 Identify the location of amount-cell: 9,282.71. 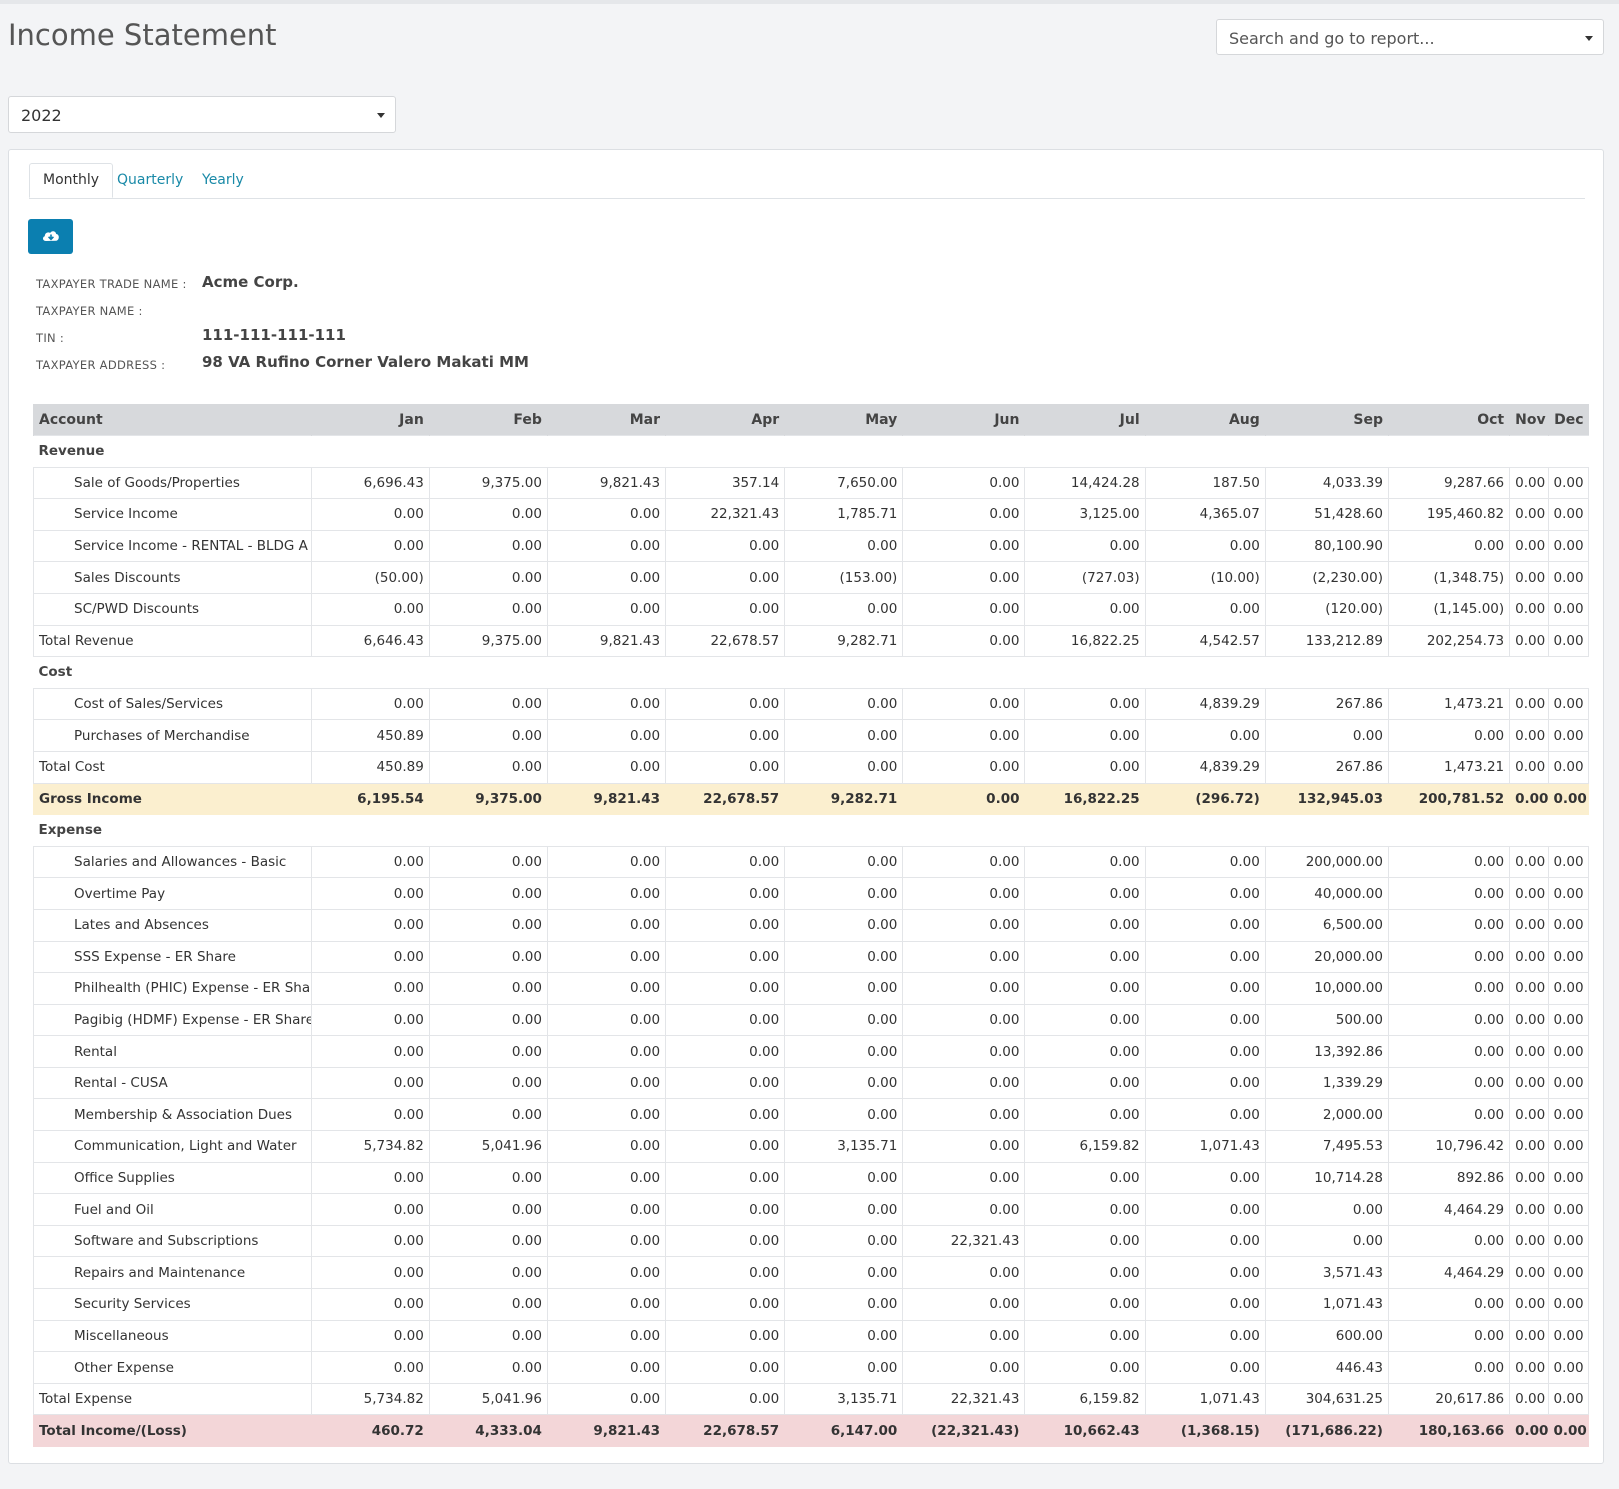
(844, 641).